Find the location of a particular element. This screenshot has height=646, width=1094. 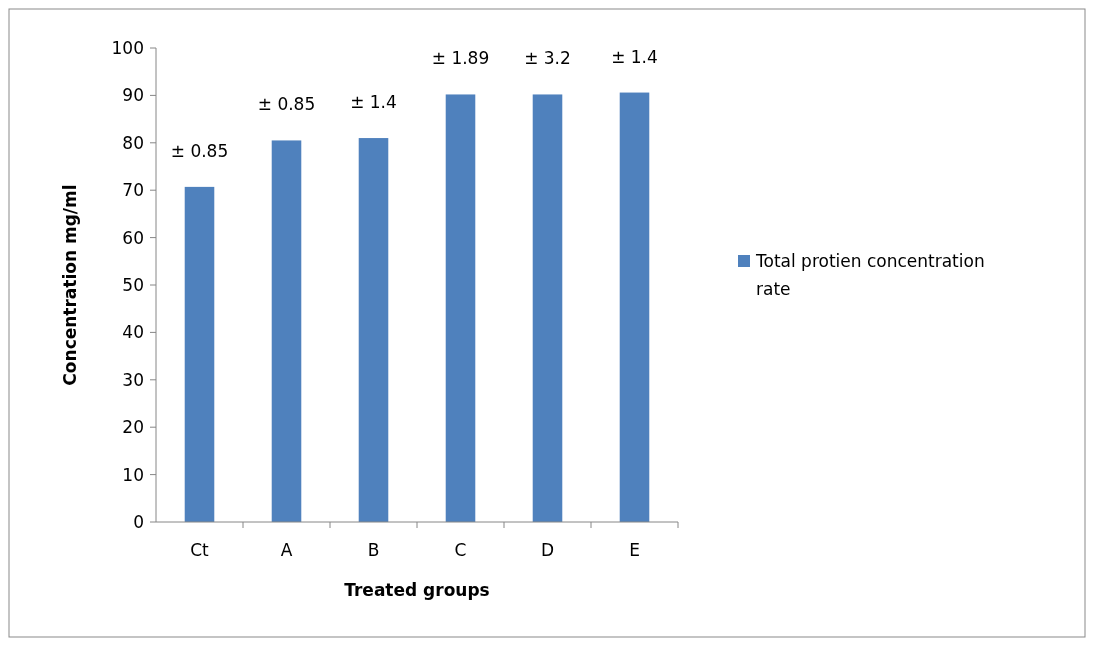

y-tick-label: 40 is located at coordinates (133, 332).